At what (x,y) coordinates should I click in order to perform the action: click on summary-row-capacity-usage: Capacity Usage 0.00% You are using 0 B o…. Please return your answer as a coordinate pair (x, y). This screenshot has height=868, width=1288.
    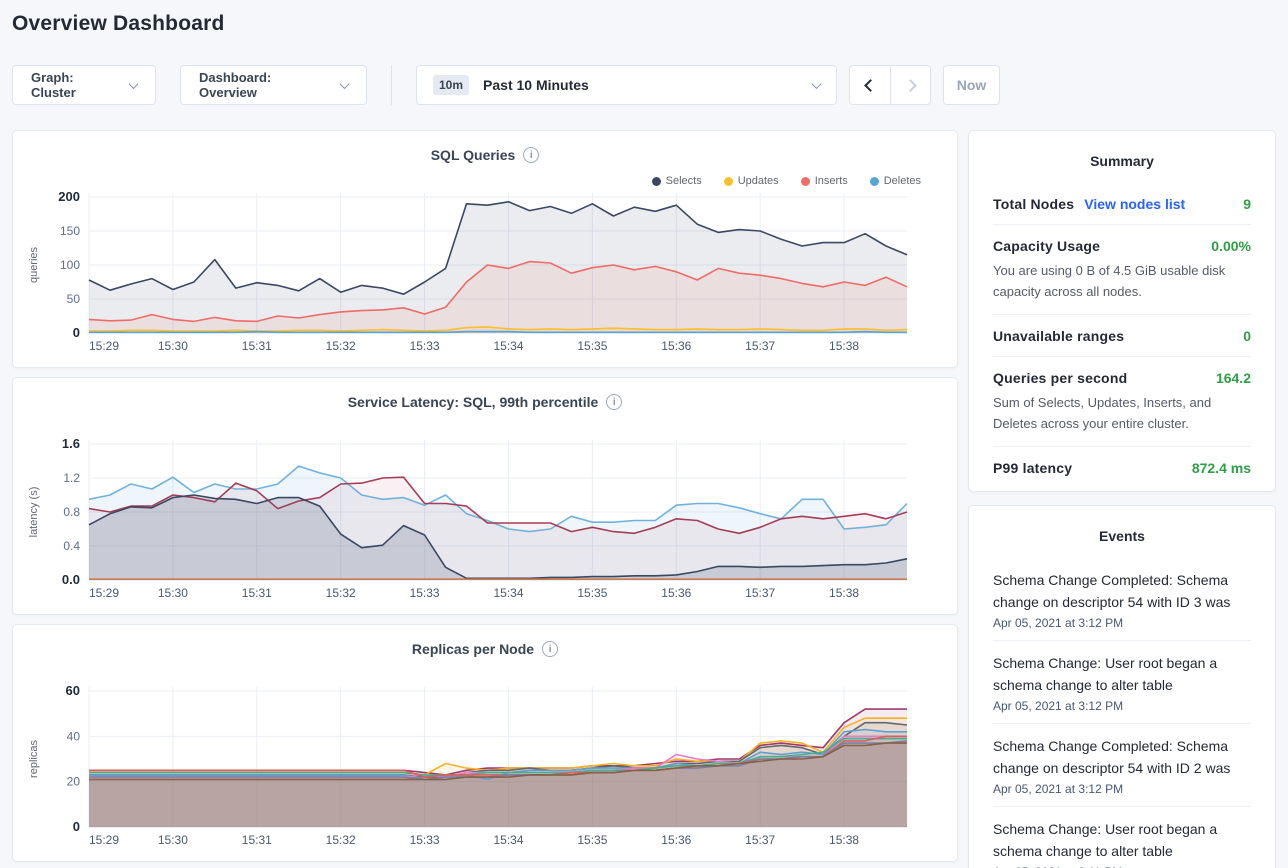
    Looking at the image, I should click on (1122, 269).